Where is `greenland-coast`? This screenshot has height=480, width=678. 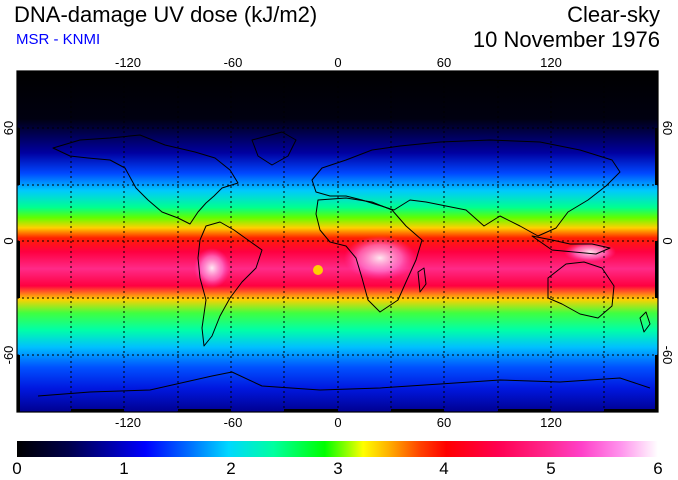
greenland-coast is located at coordinates (274, 148).